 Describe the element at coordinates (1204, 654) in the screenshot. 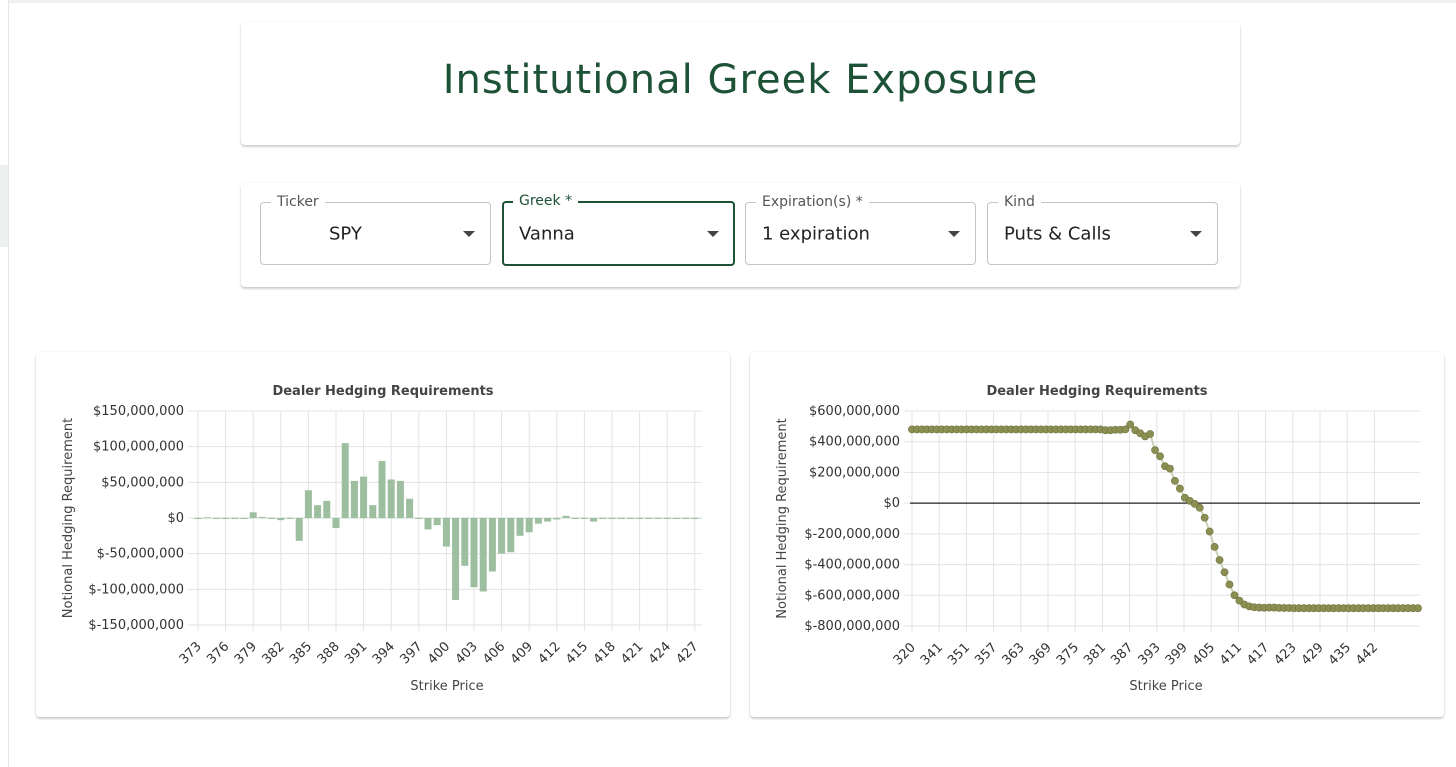

I see `x-tick-label: 405` at that location.